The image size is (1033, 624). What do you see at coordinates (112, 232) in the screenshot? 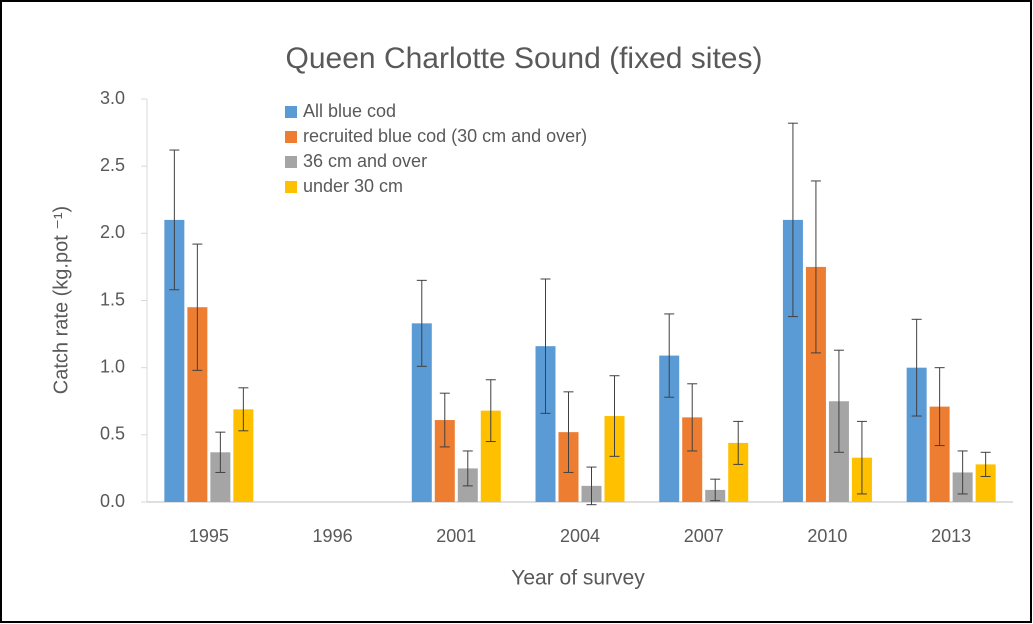
I see `y-tick-label: 2.0` at bounding box center [112, 232].